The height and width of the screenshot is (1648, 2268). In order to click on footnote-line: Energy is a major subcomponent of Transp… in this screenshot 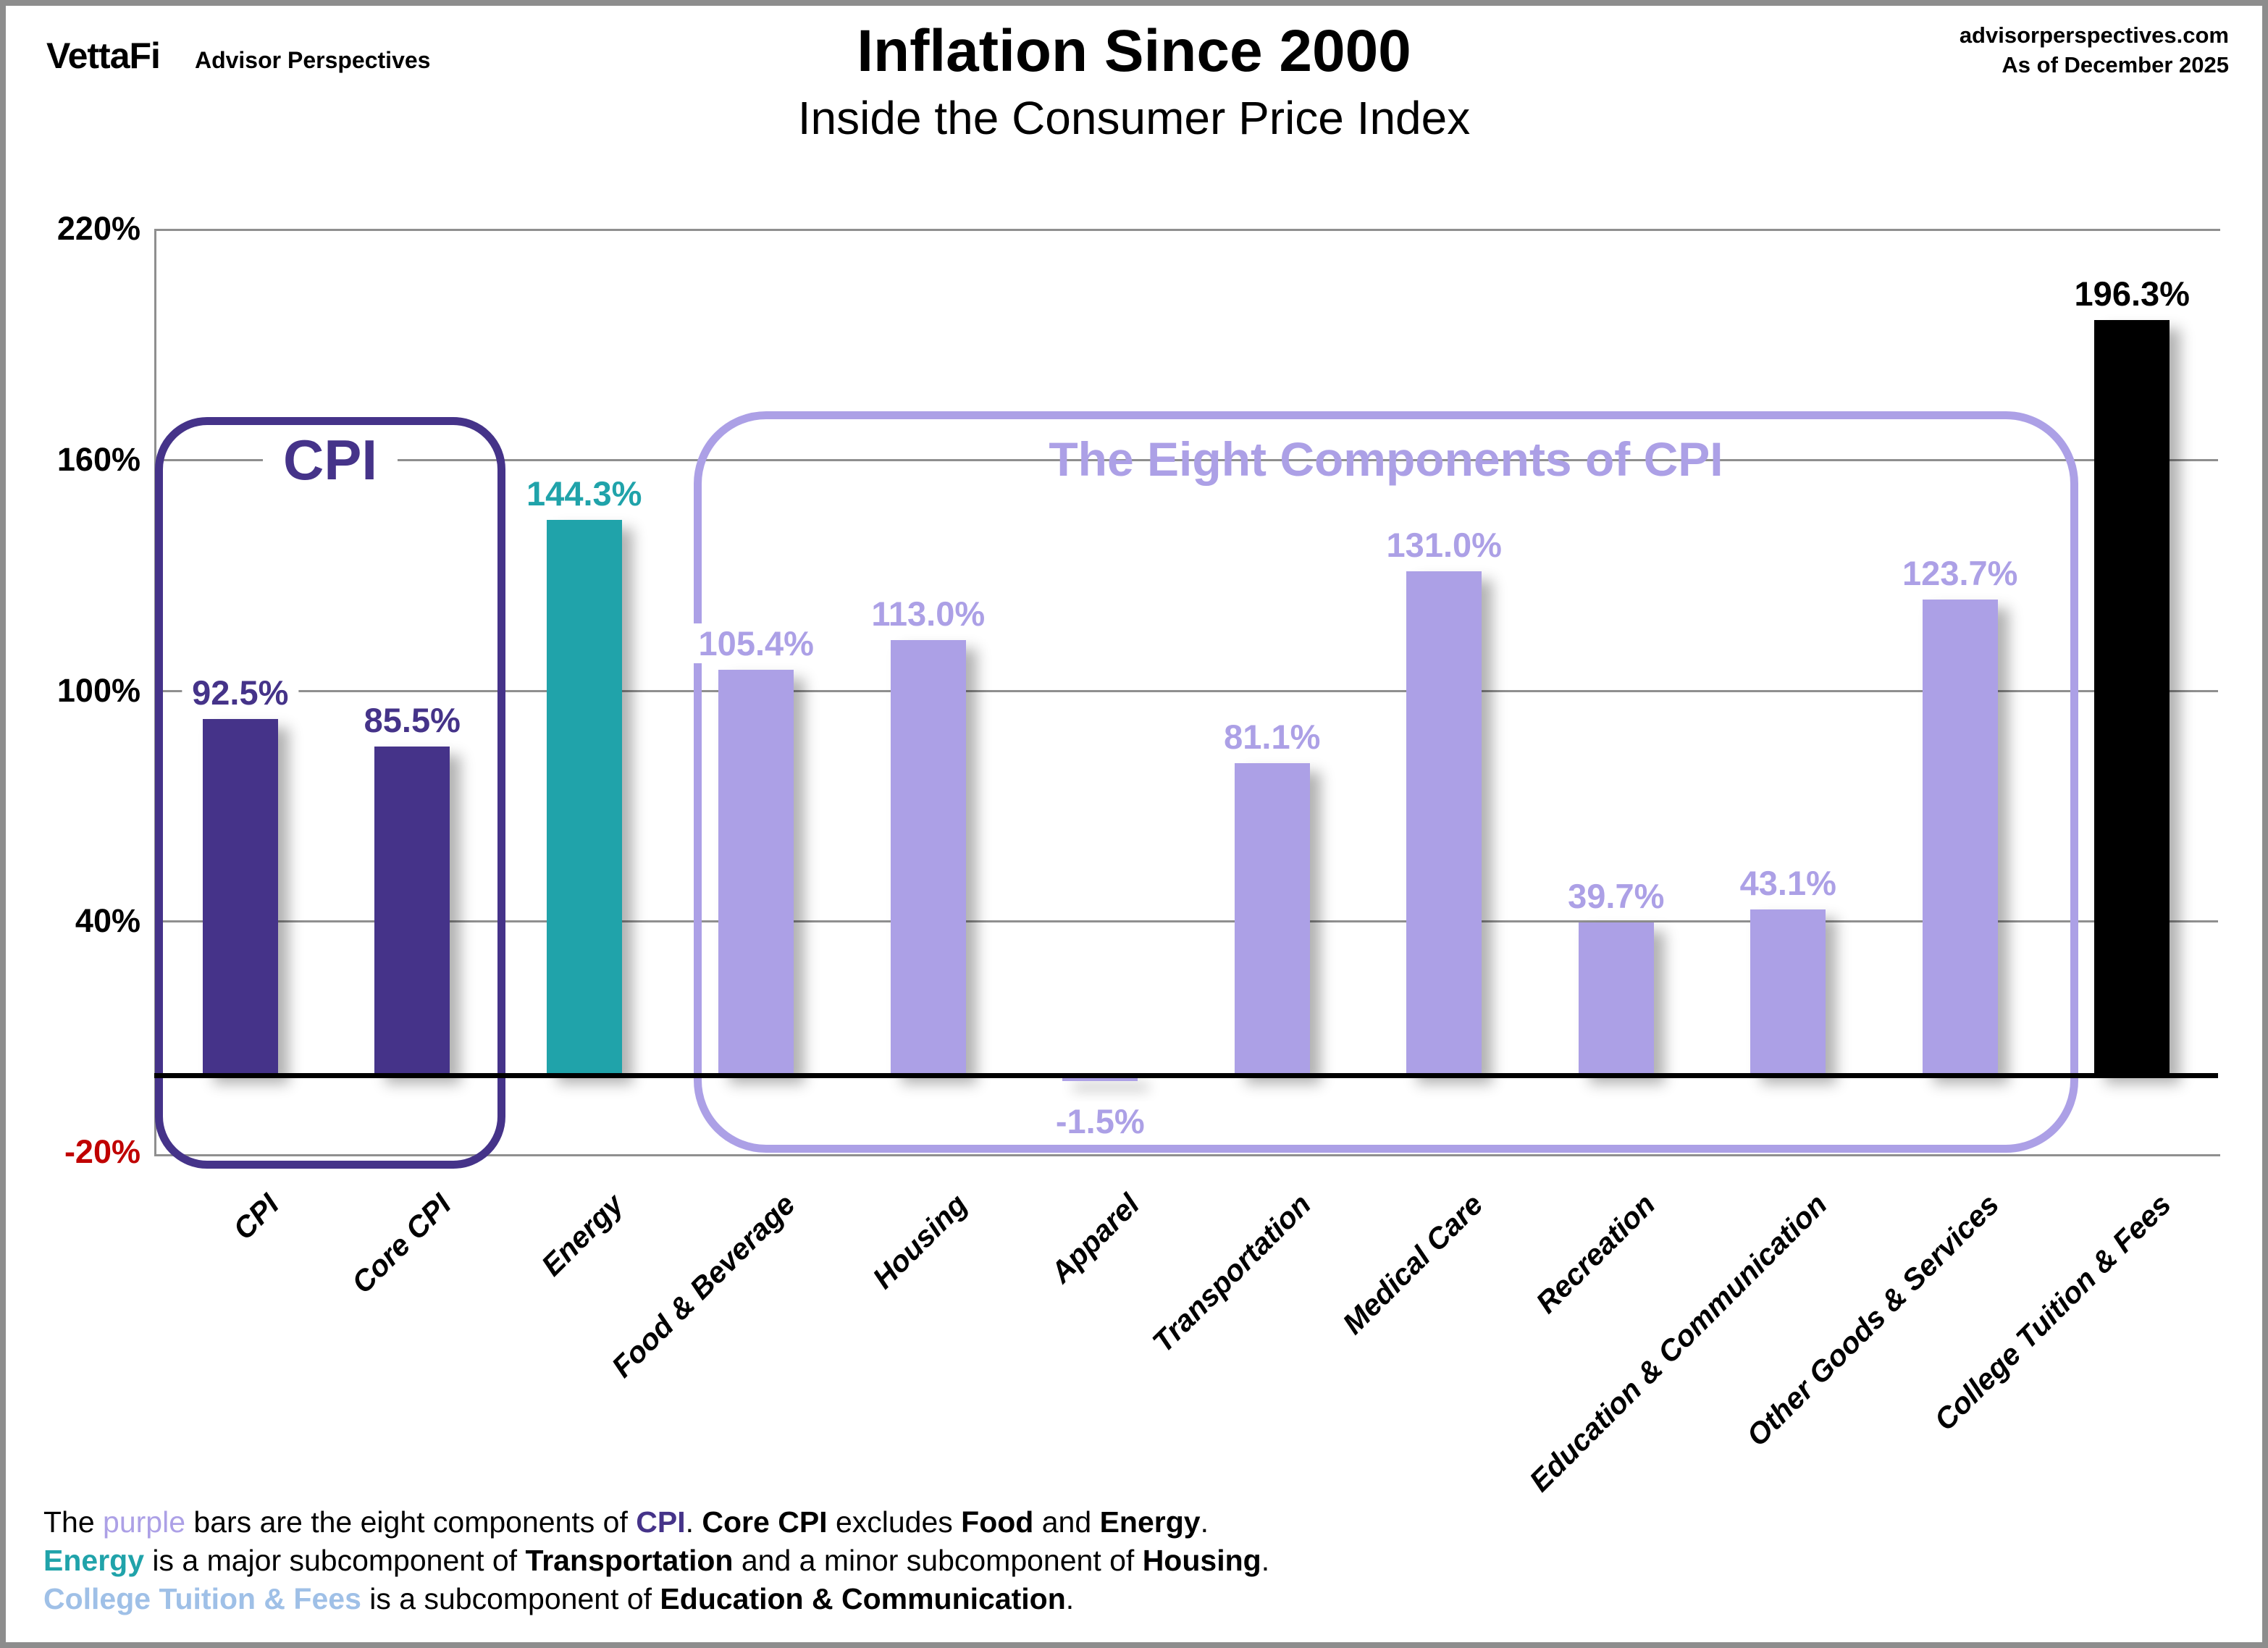, I will do `click(656, 1561)`.